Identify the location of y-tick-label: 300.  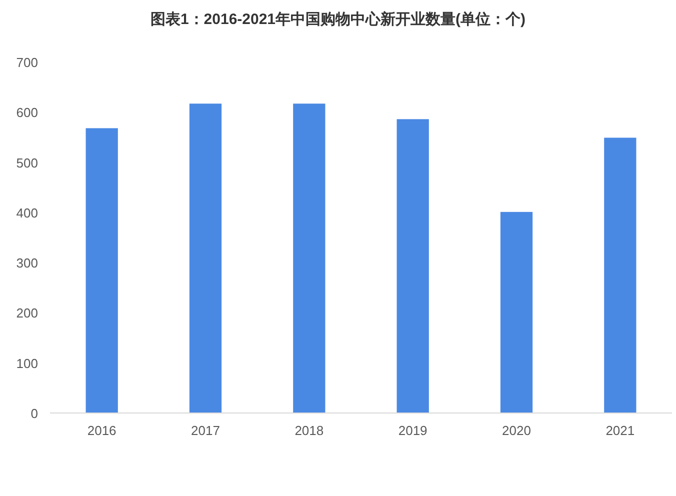
(27, 263).